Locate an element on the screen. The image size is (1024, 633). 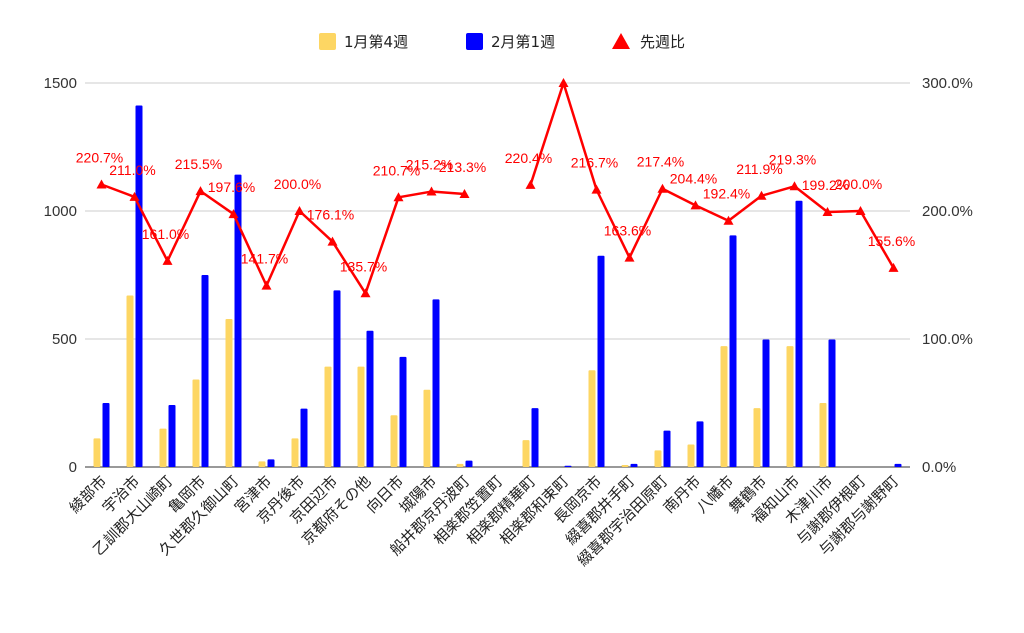
y-axis-left: 0 500 1000 1500 is located at coordinates (60, 275).